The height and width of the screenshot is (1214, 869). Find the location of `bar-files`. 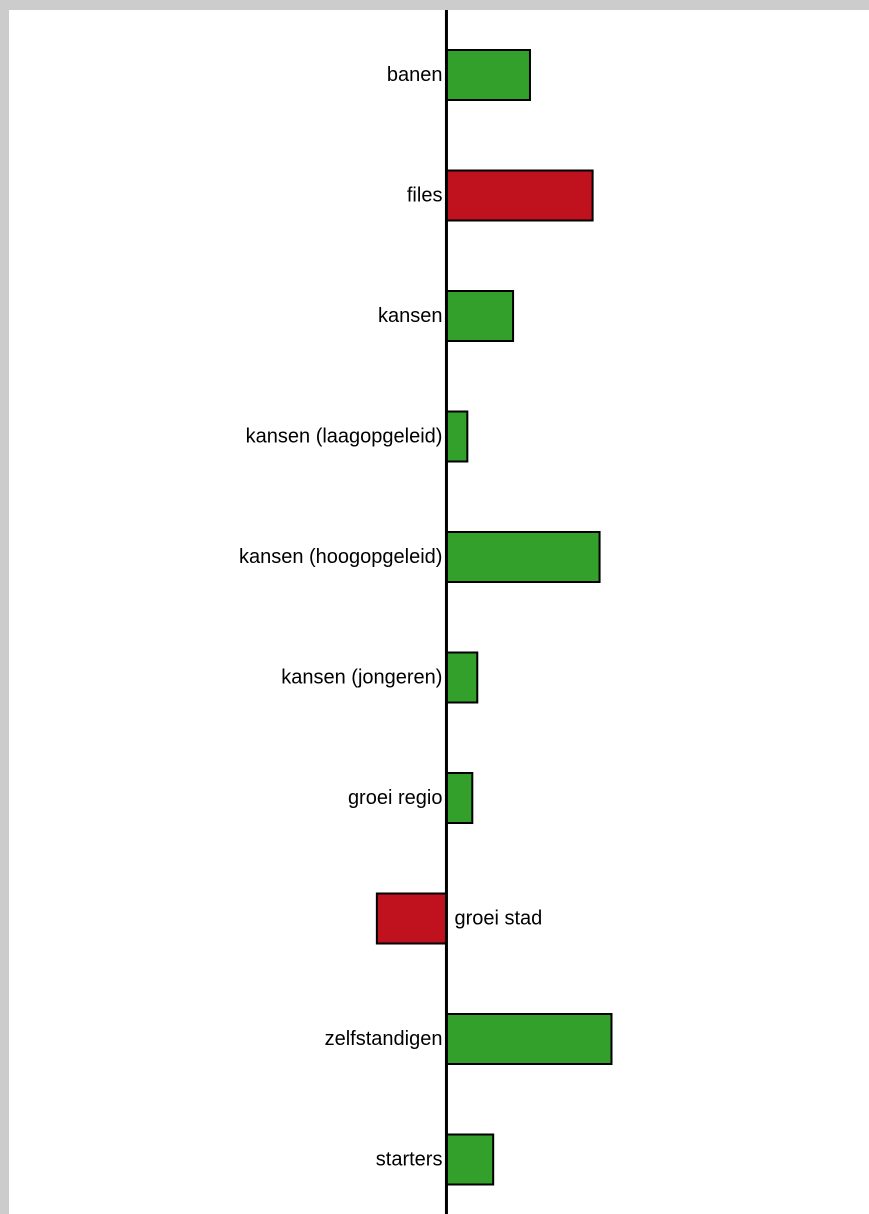

bar-files is located at coordinates (519, 195).